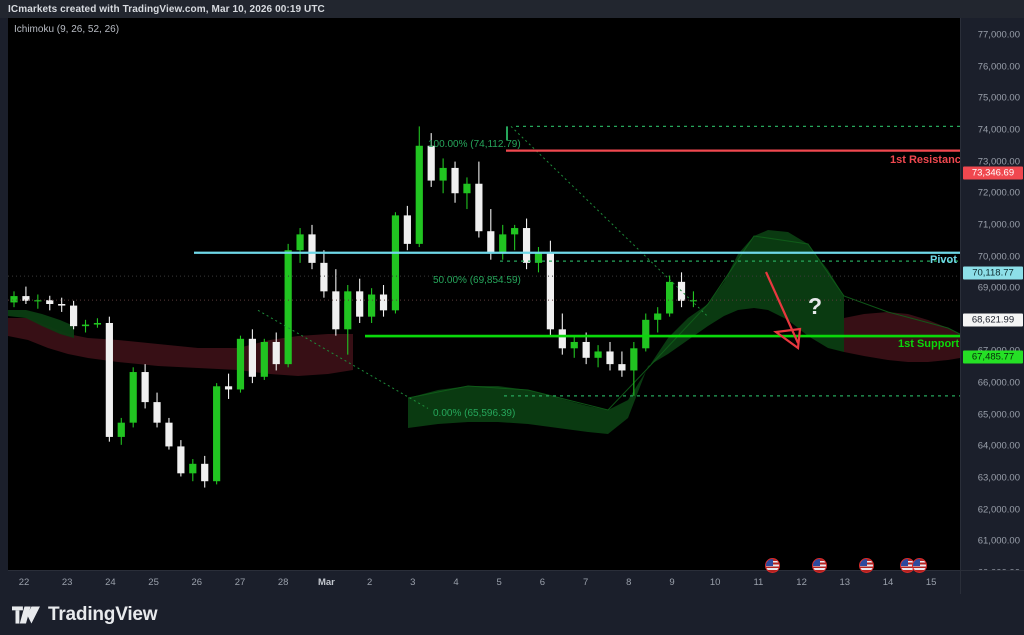 The image size is (1024, 635). I want to click on price-tick: 71,000.00, so click(998, 225).